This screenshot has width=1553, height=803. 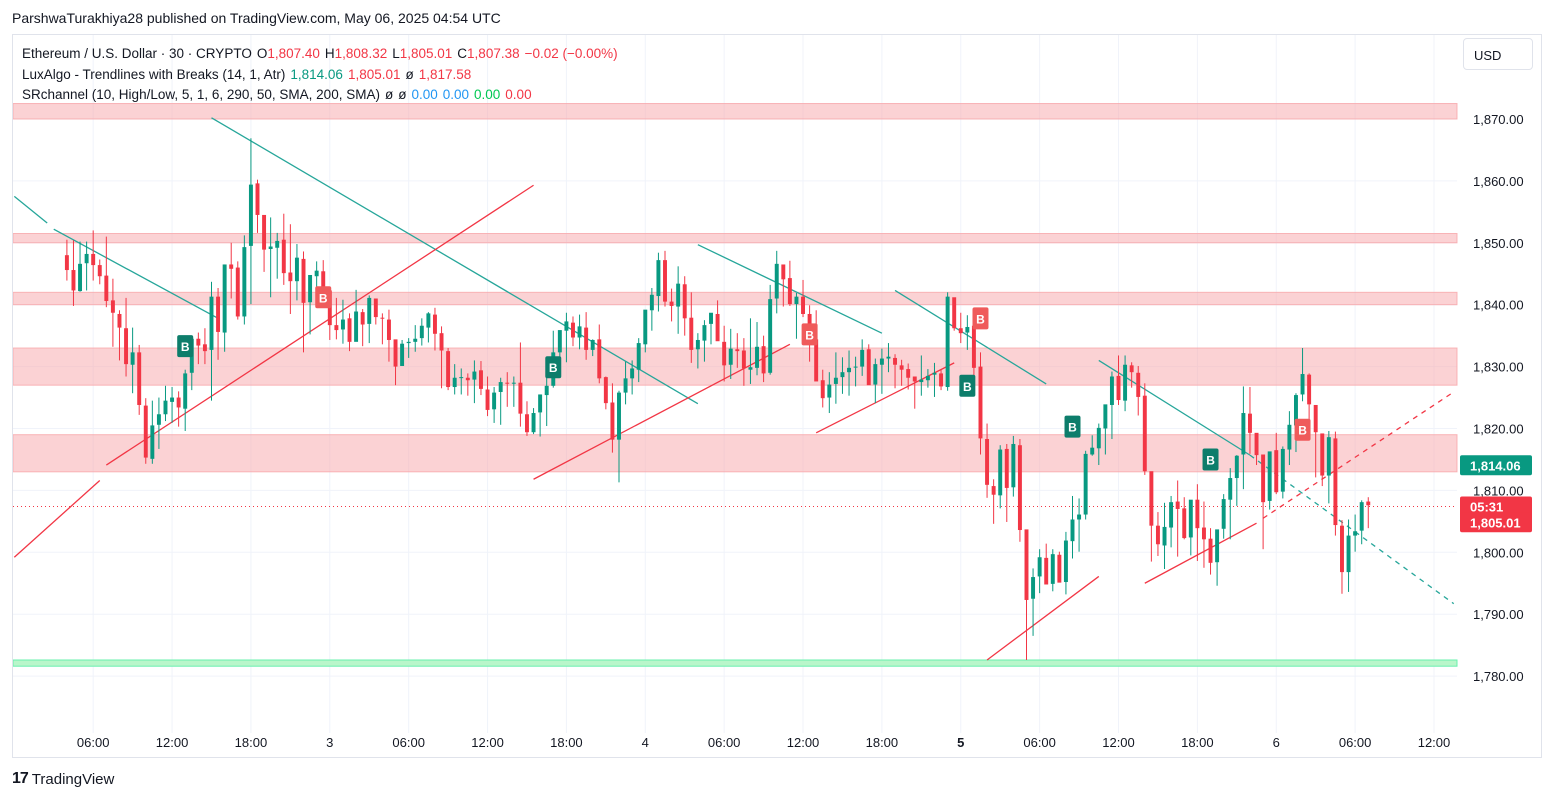 I want to click on symbol-name: Ethereum / U.S. Dollar · 30 · CRYPTO, so click(x=137, y=53).